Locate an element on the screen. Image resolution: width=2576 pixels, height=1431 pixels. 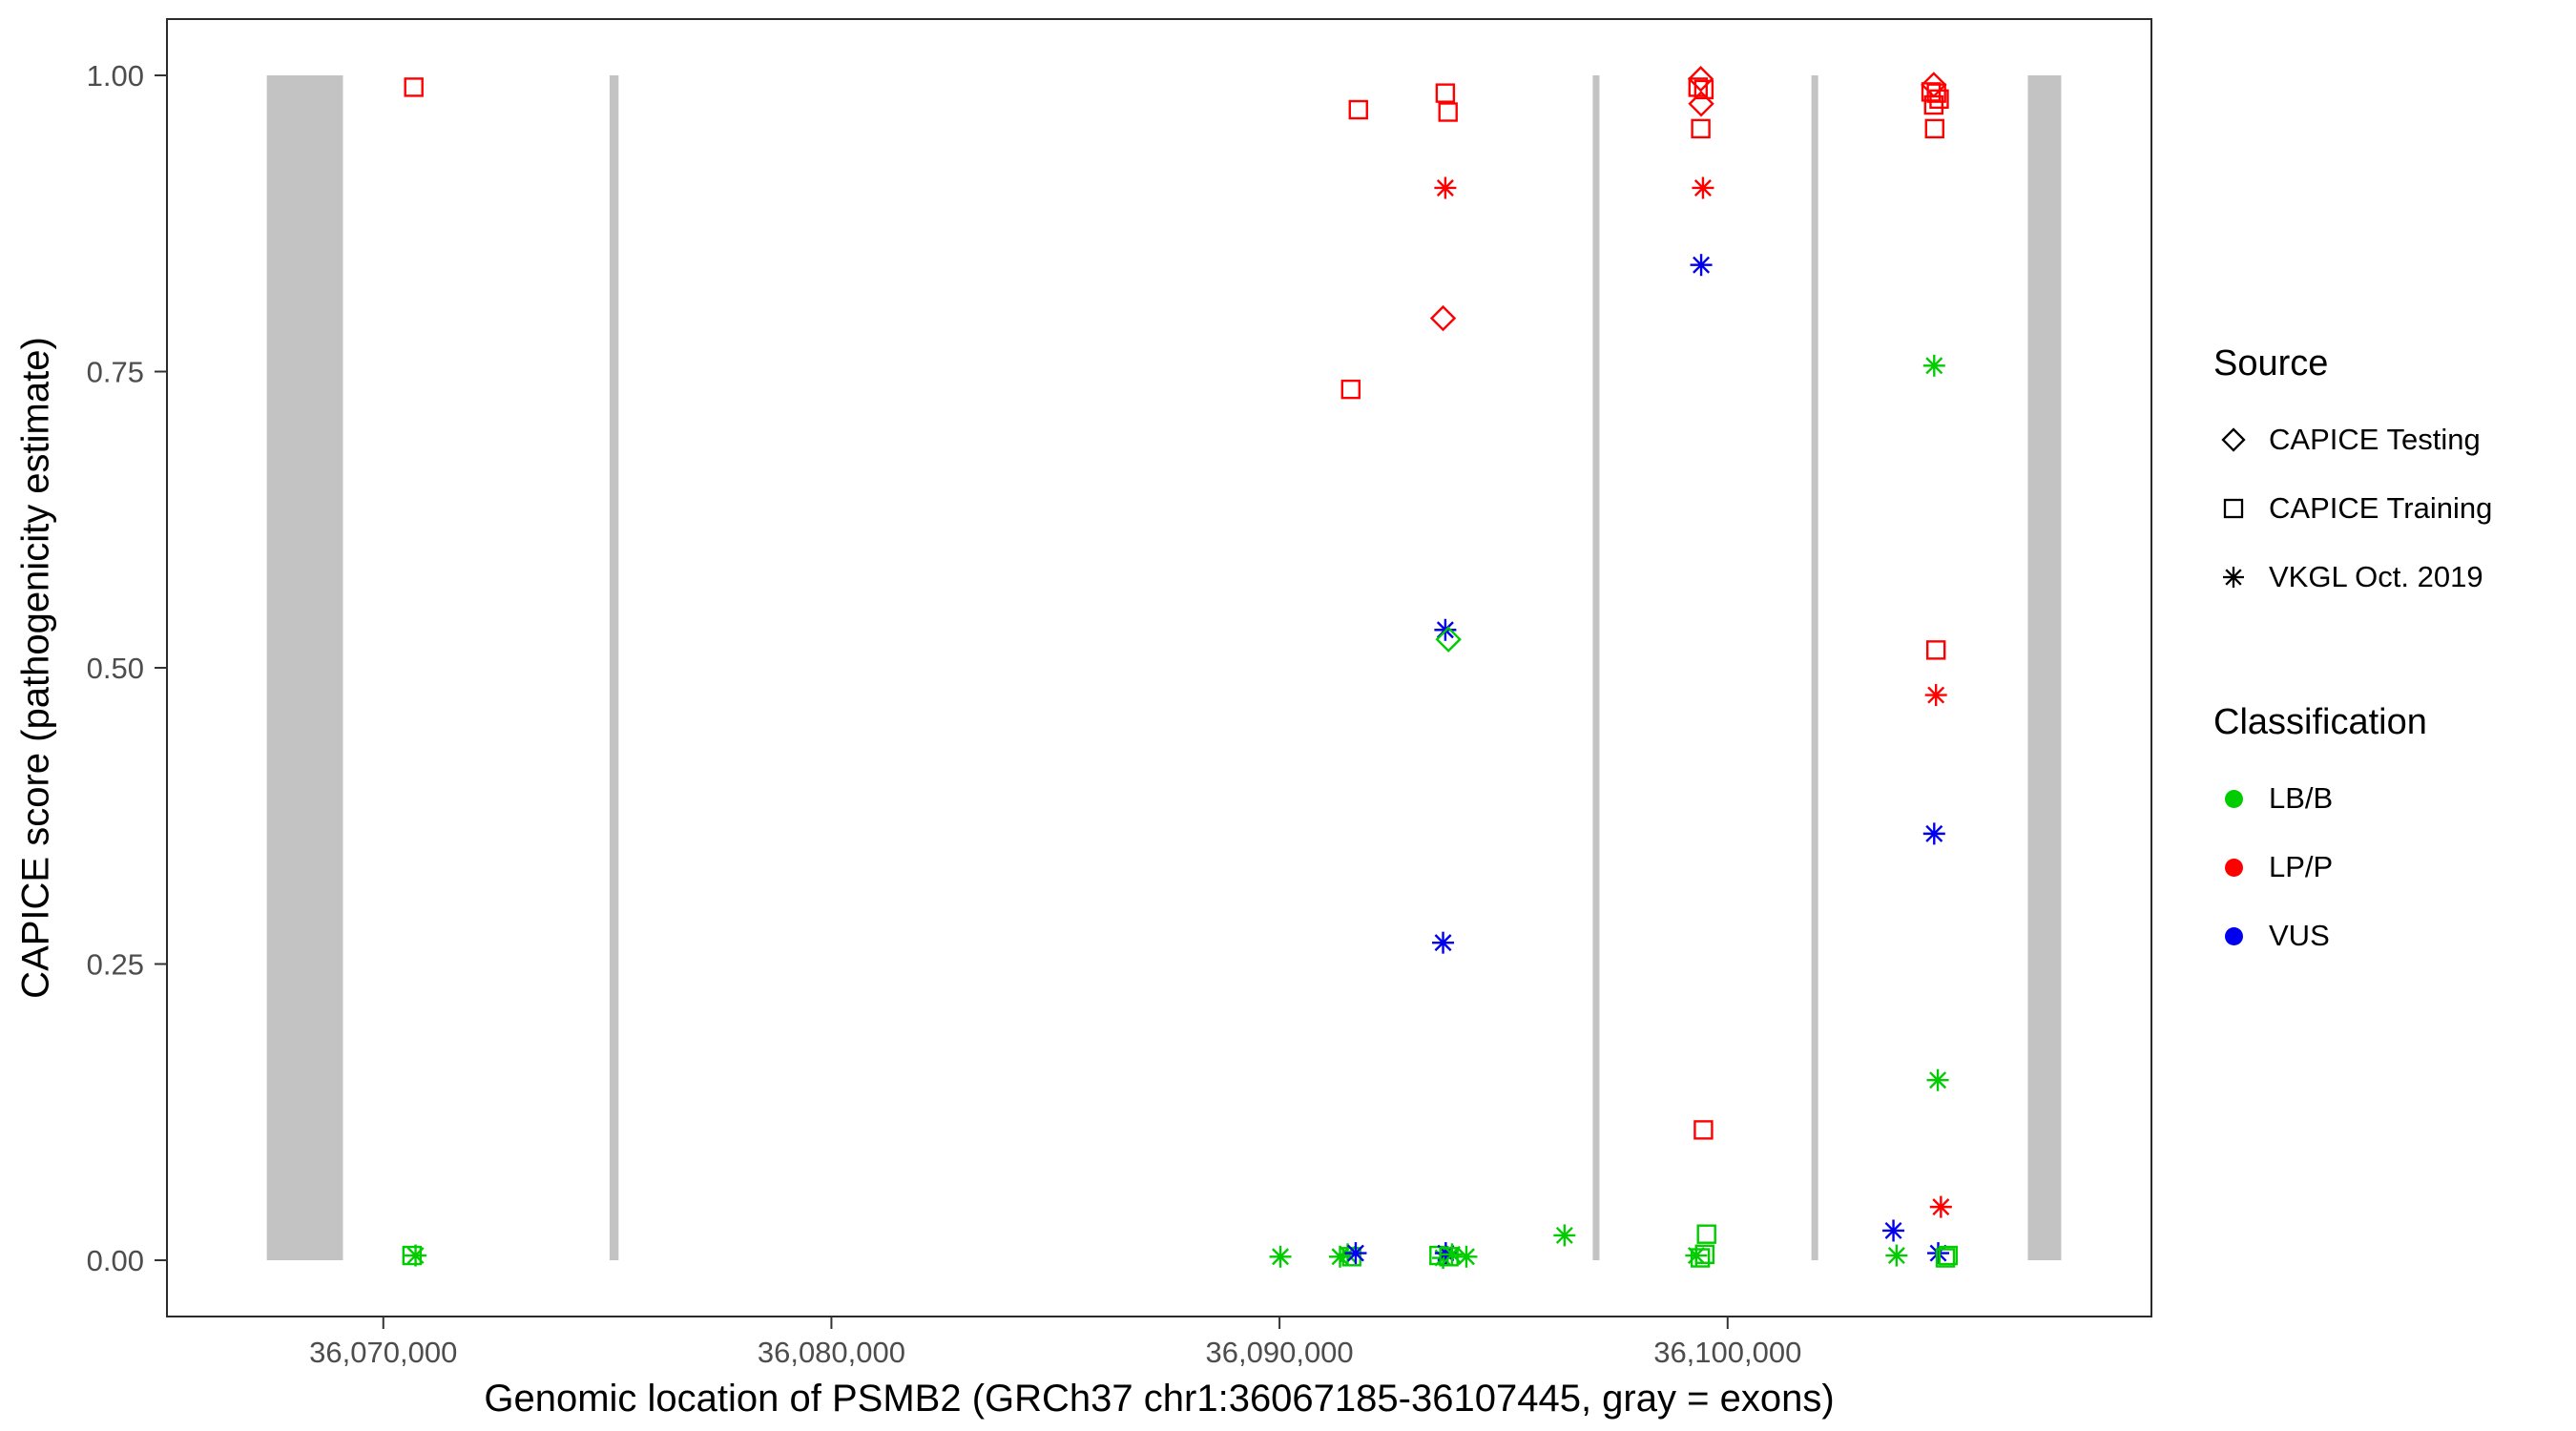
legend-label-vus: VUS is located at coordinates (2299, 936).